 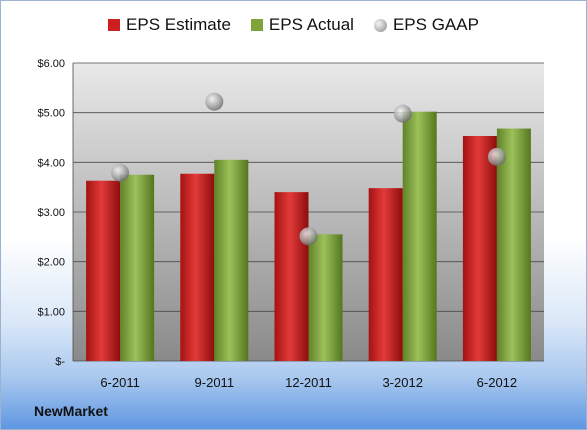 I want to click on legend-swatch-sphere, so click(x=380, y=25).